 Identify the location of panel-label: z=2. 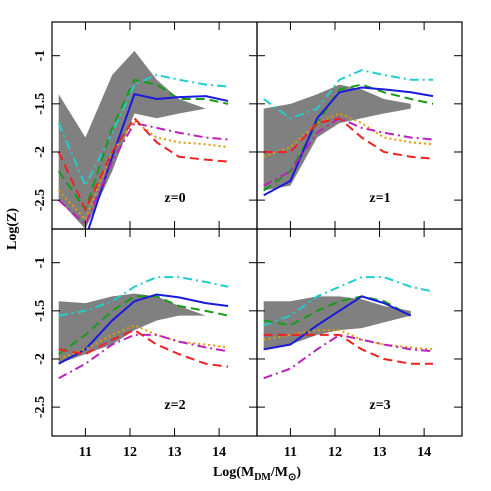
(174, 405).